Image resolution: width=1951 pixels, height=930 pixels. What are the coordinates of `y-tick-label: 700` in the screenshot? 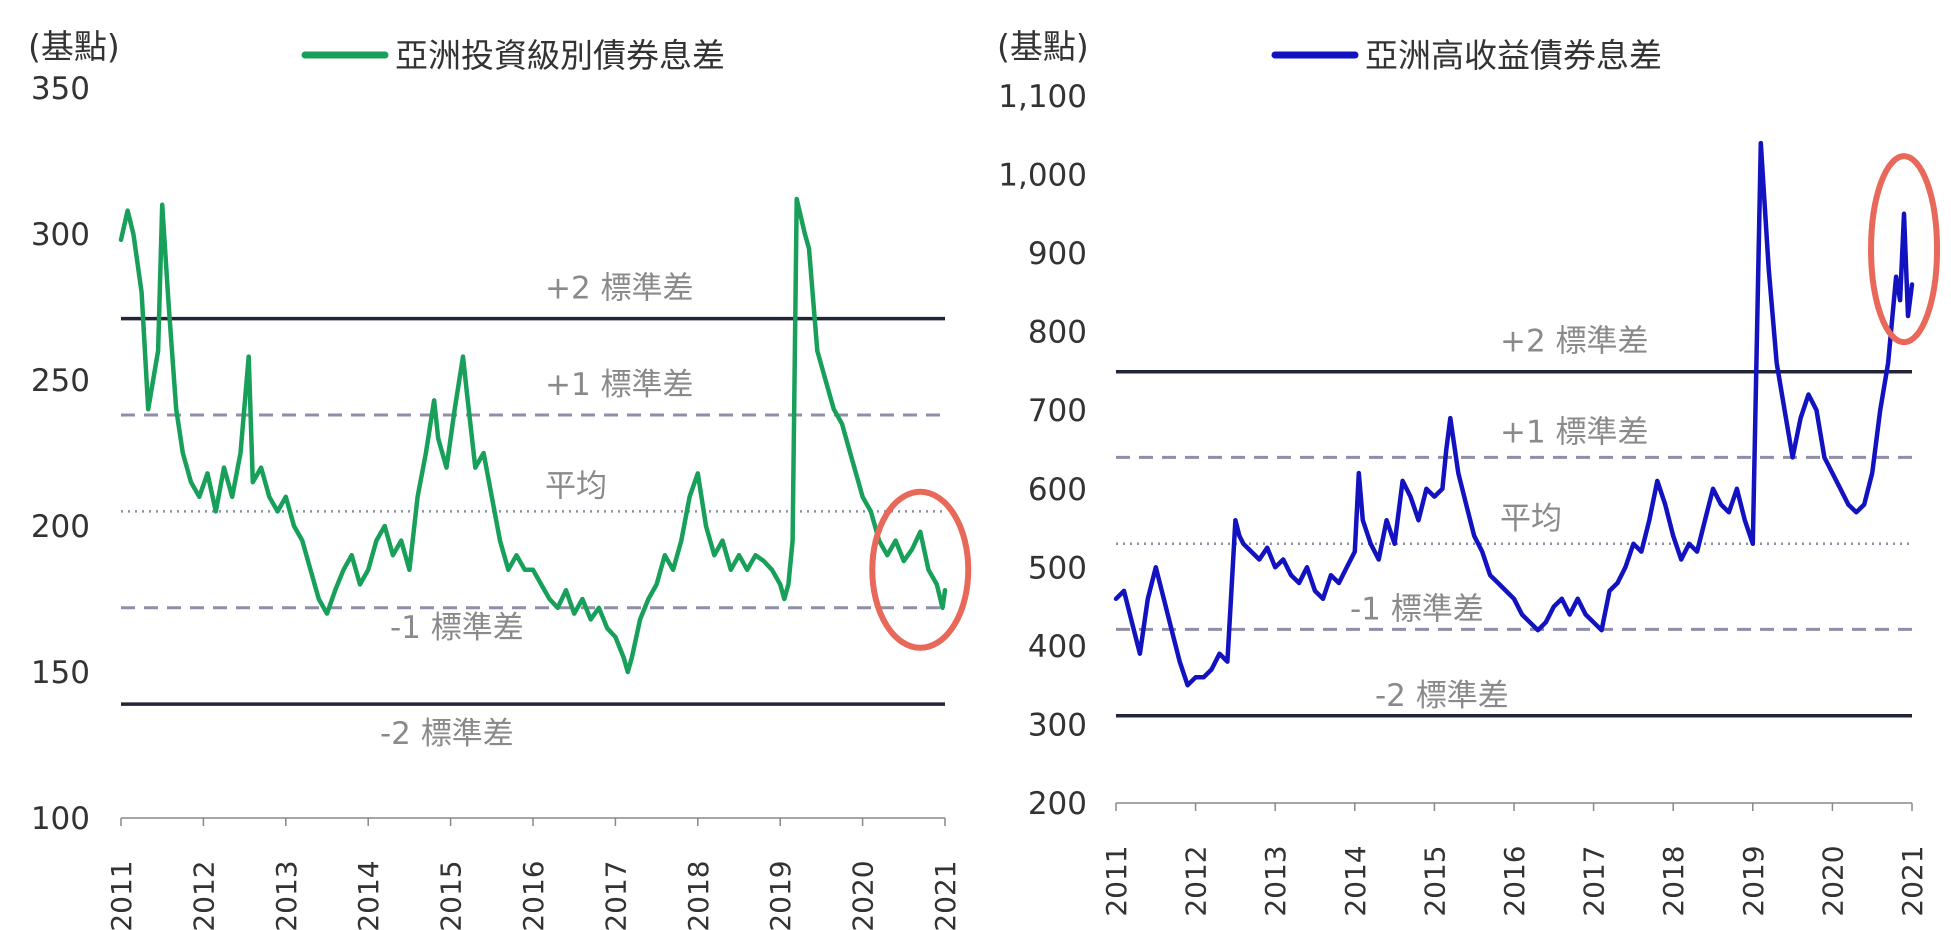 It's located at (1057, 411).